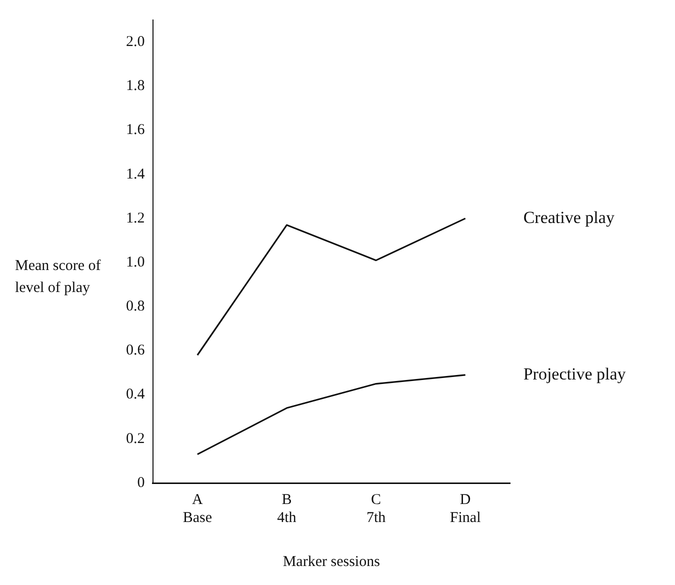  Describe the element at coordinates (135, 306) in the screenshot. I see `y-tick-label: 0.8` at that location.